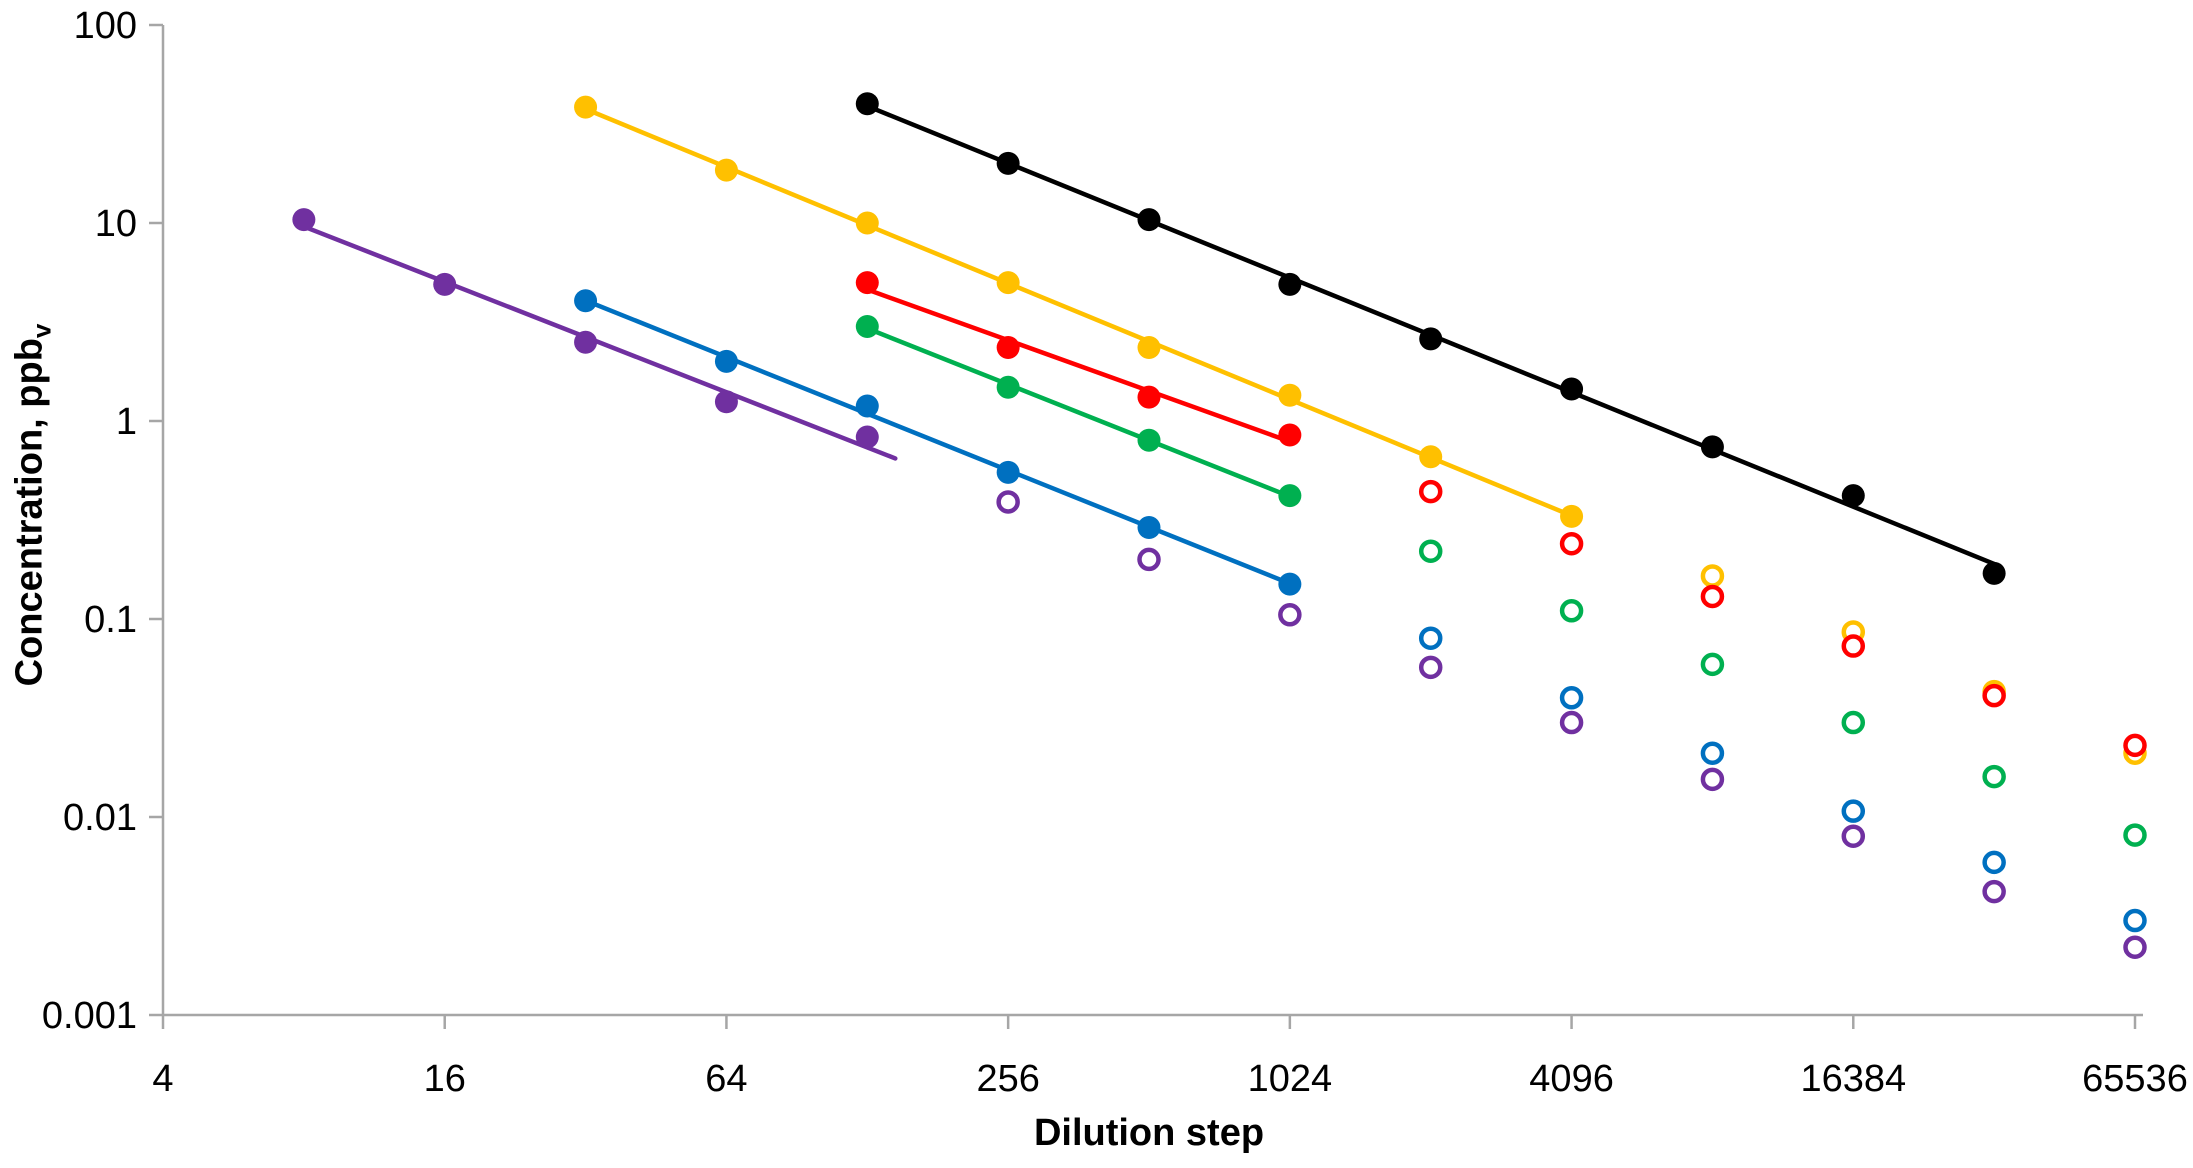  Describe the element at coordinates (105, 26) in the screenshot. I see `y-tick-label: 100` at that location.